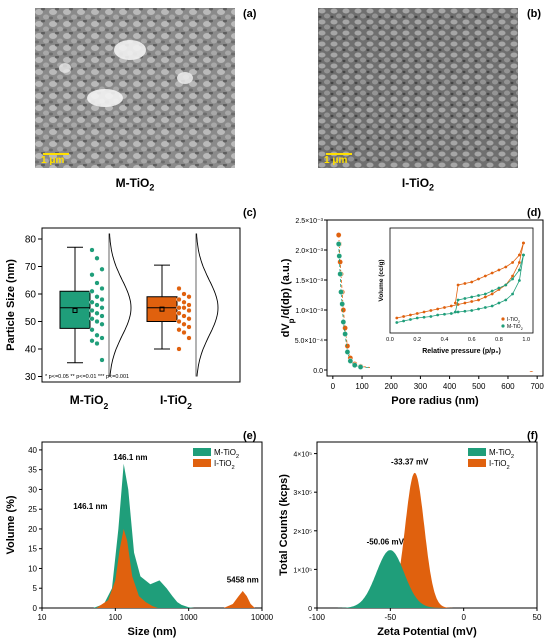 The height and width of the screenshot is (643, 550). I want to click on y-tick-label: 4×10⁵, so click(302, 455).